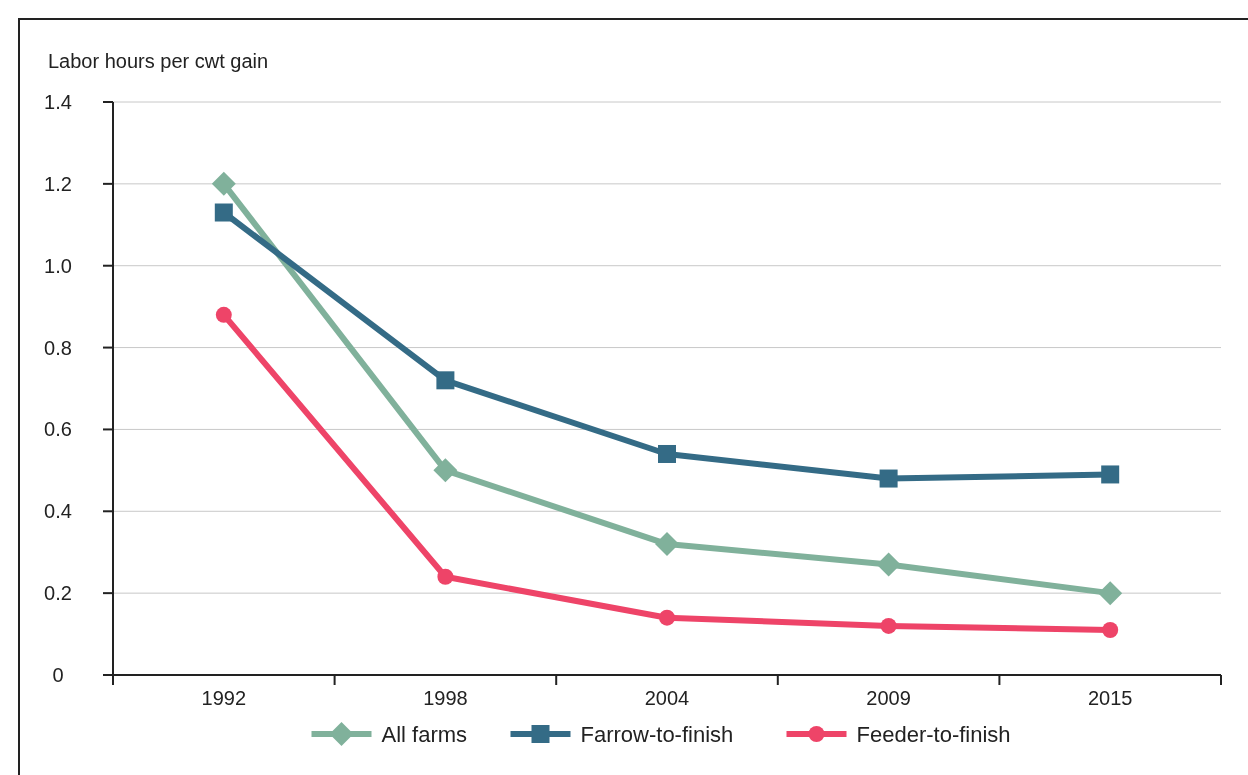  What do you see at coordinates (667, 698) in the screenshot?
I see `x-tick-label: 2004` at bounding box center [667, 698].